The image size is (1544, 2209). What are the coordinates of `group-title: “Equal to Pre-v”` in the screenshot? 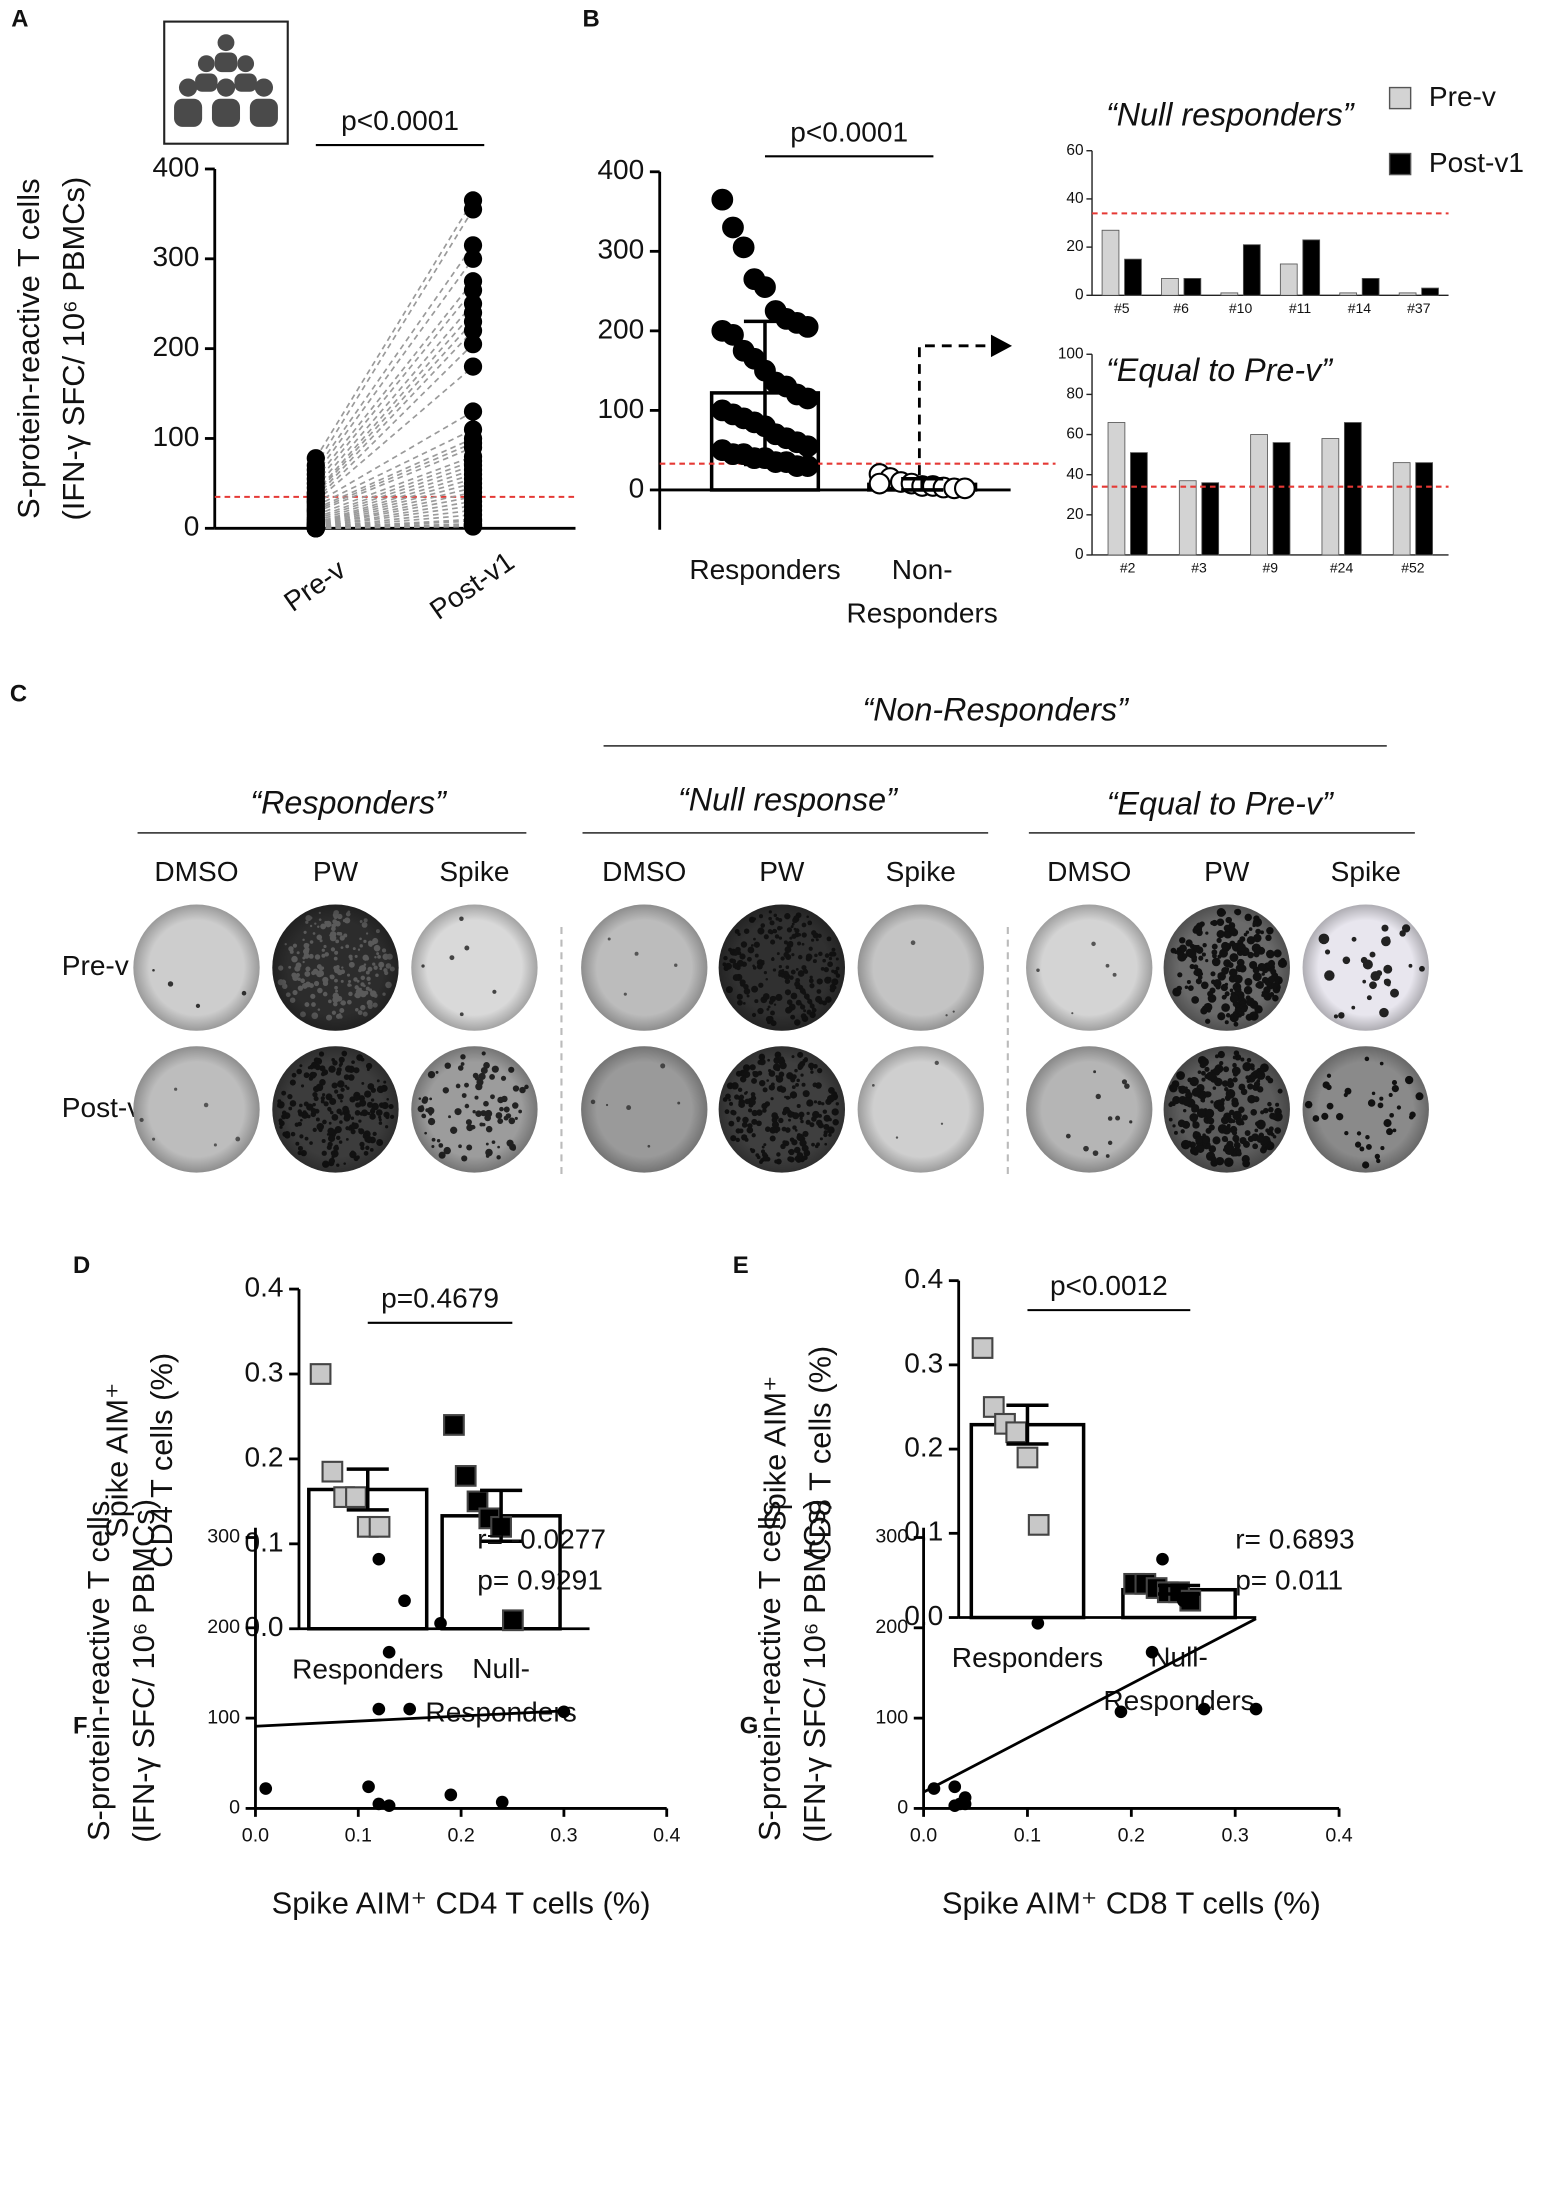 It's located at (1220, 804).